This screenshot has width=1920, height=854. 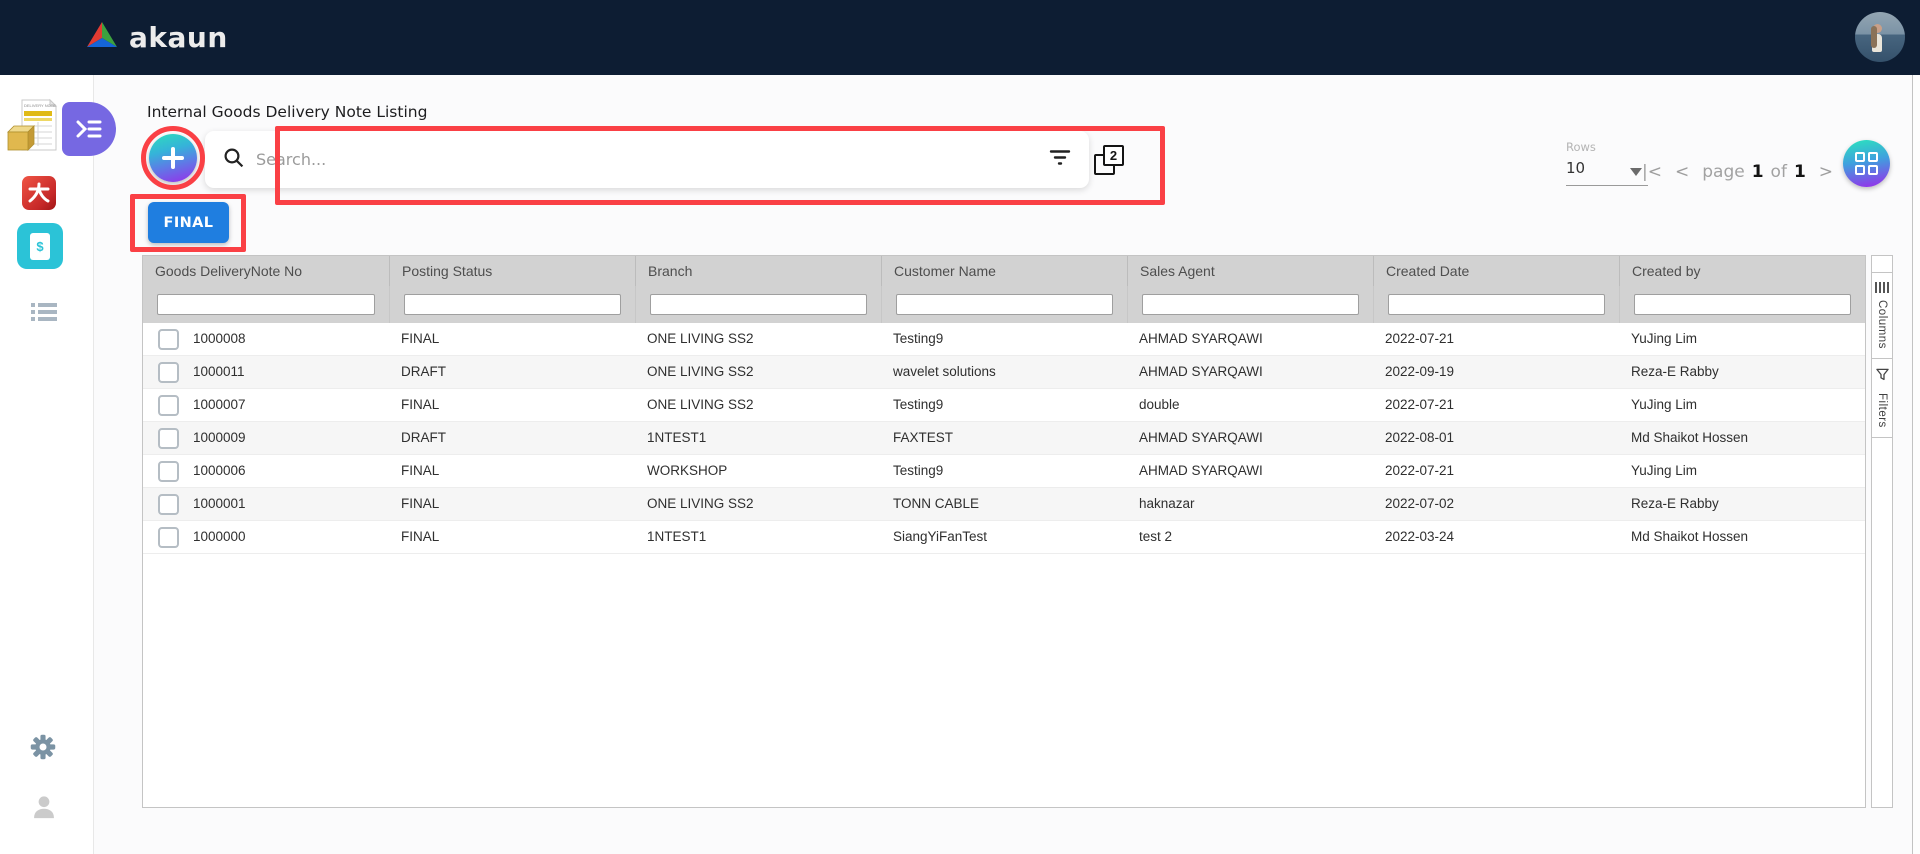 I want to click on page-title: Internal Goods Delivery Note Listing, so click(x=287, y=112).